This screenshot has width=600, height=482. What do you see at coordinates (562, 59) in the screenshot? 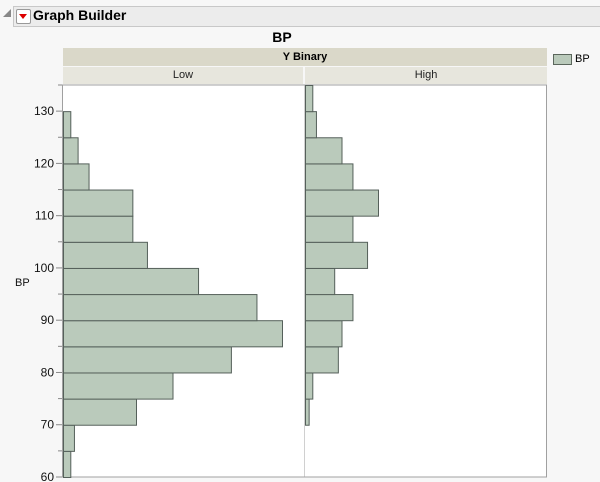
I see `legend-swatch` at bounding box center [562, 59].